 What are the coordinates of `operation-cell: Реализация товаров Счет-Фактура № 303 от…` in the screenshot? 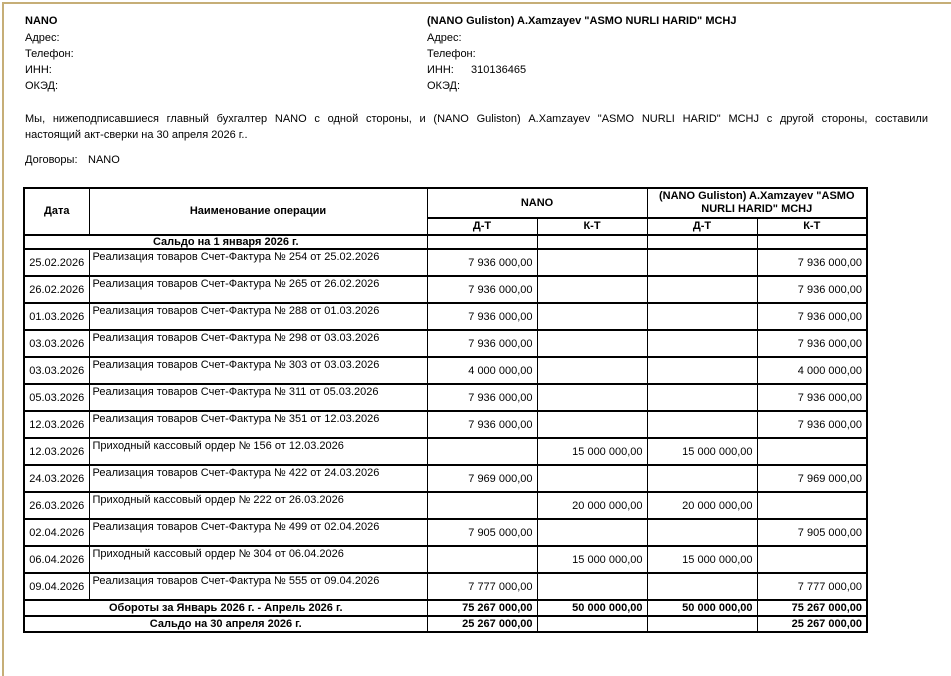 It's located at (258, 370).